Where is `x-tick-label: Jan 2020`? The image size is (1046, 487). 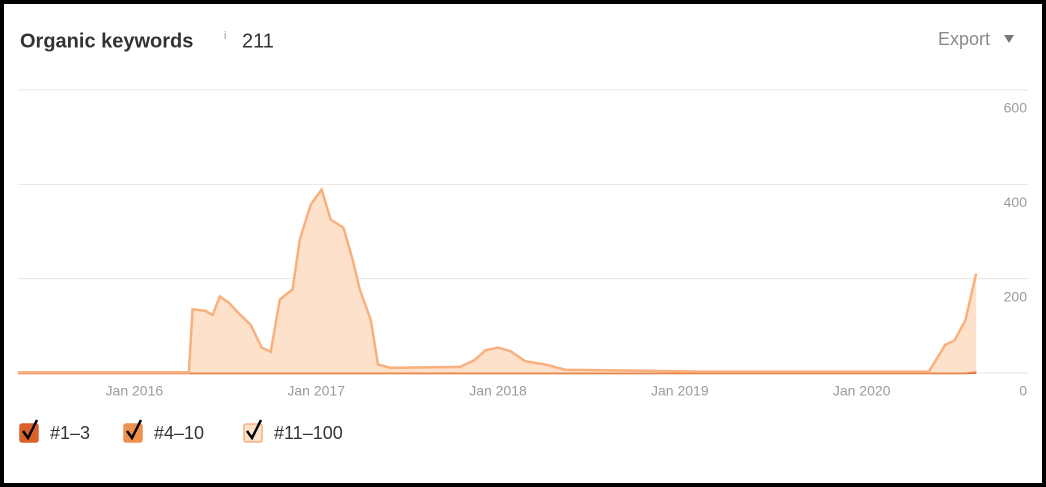
x-tick-label: Jan 2020 is located at coordinates (862, 391).